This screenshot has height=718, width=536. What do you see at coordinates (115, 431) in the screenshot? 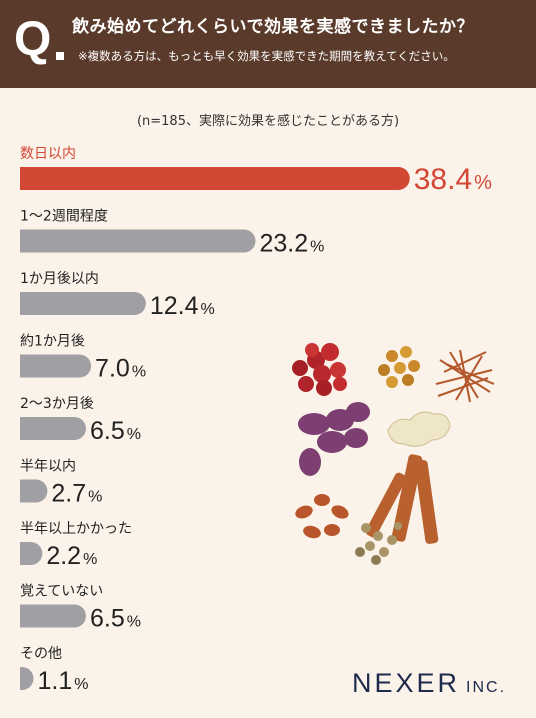
I see `value-label: 6.5%` at bounding box center [115, 431].